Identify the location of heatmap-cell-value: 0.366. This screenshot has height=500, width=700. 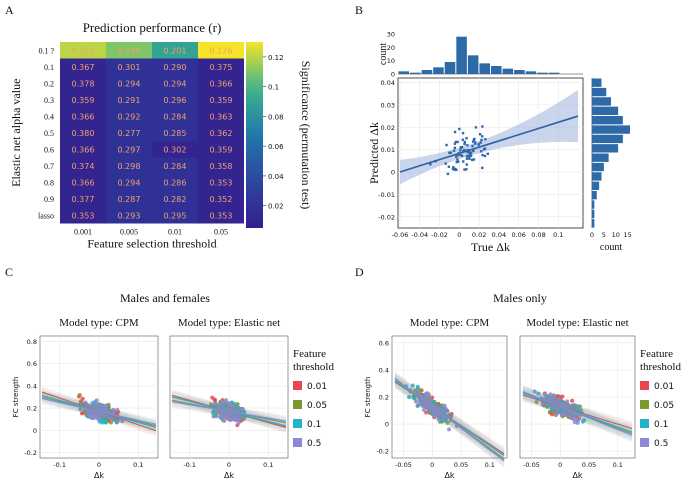
(83, 182).